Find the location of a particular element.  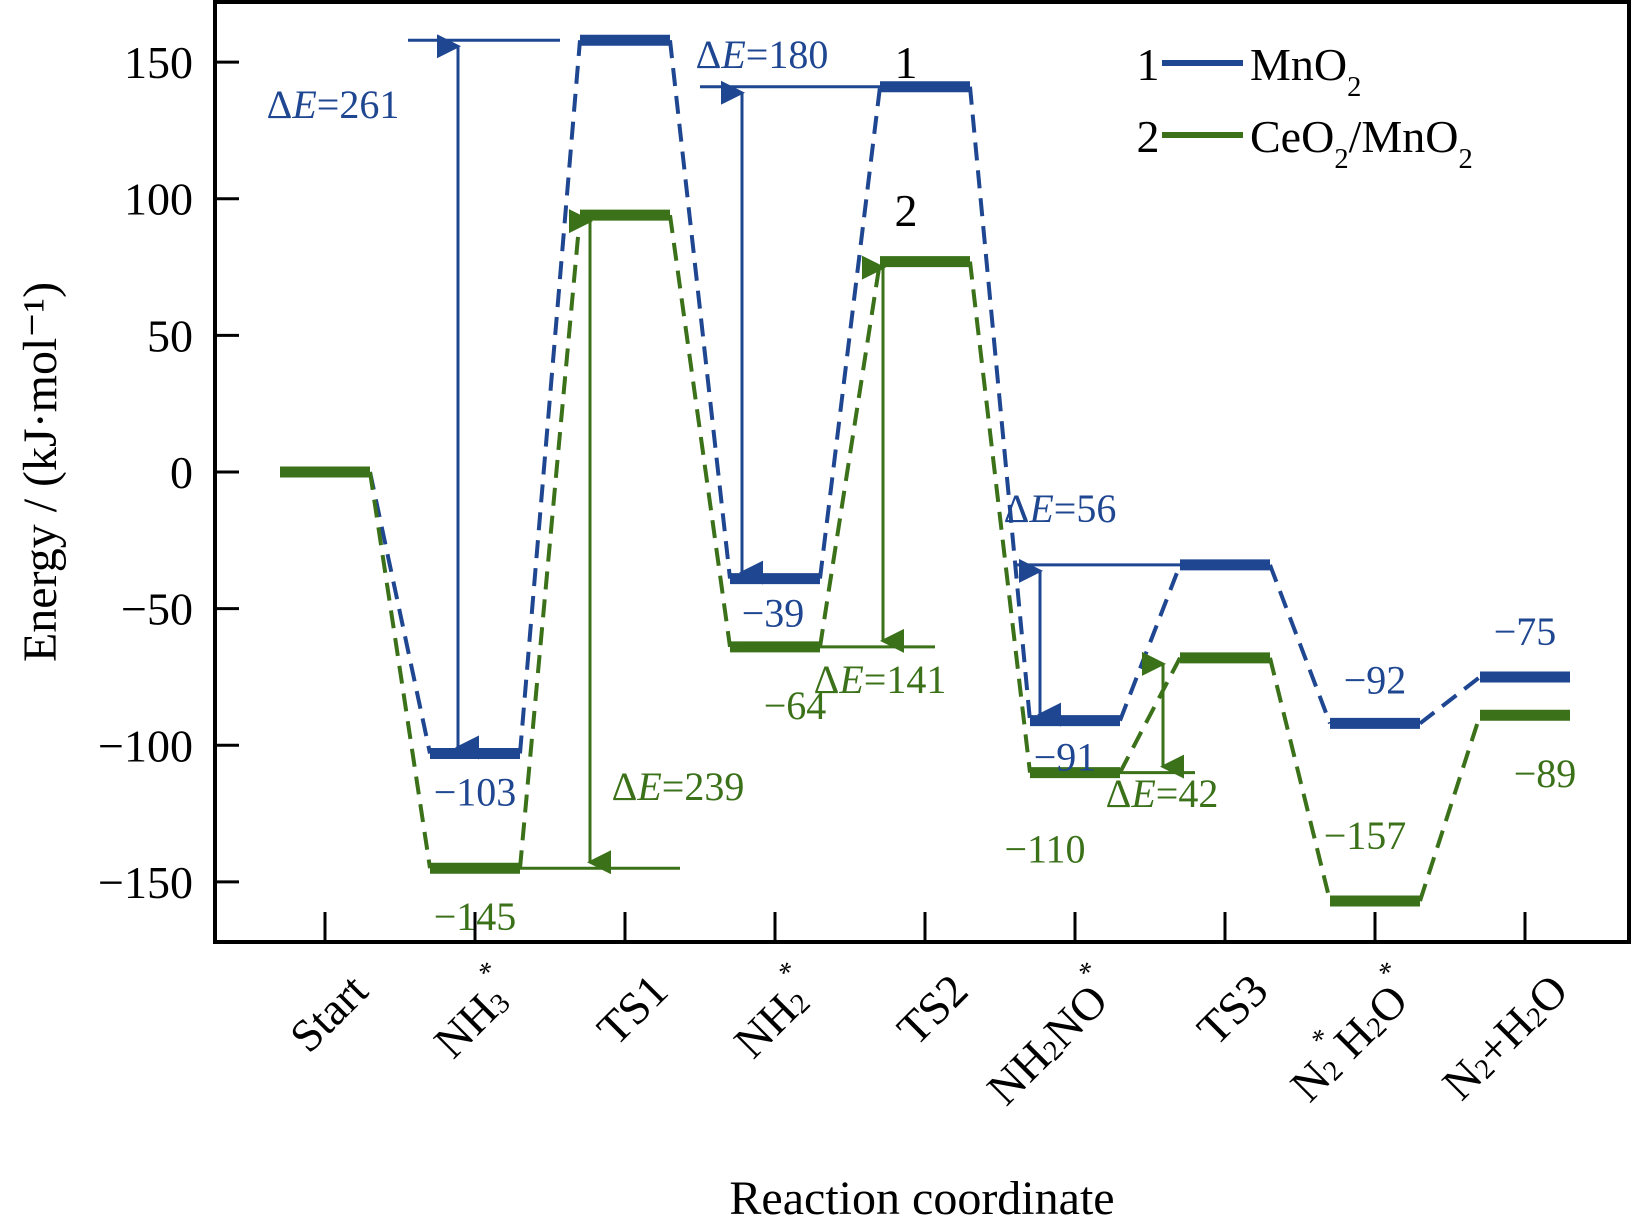

x-tick-label: N2*H2O* is located at coordinates (1349, 1033).